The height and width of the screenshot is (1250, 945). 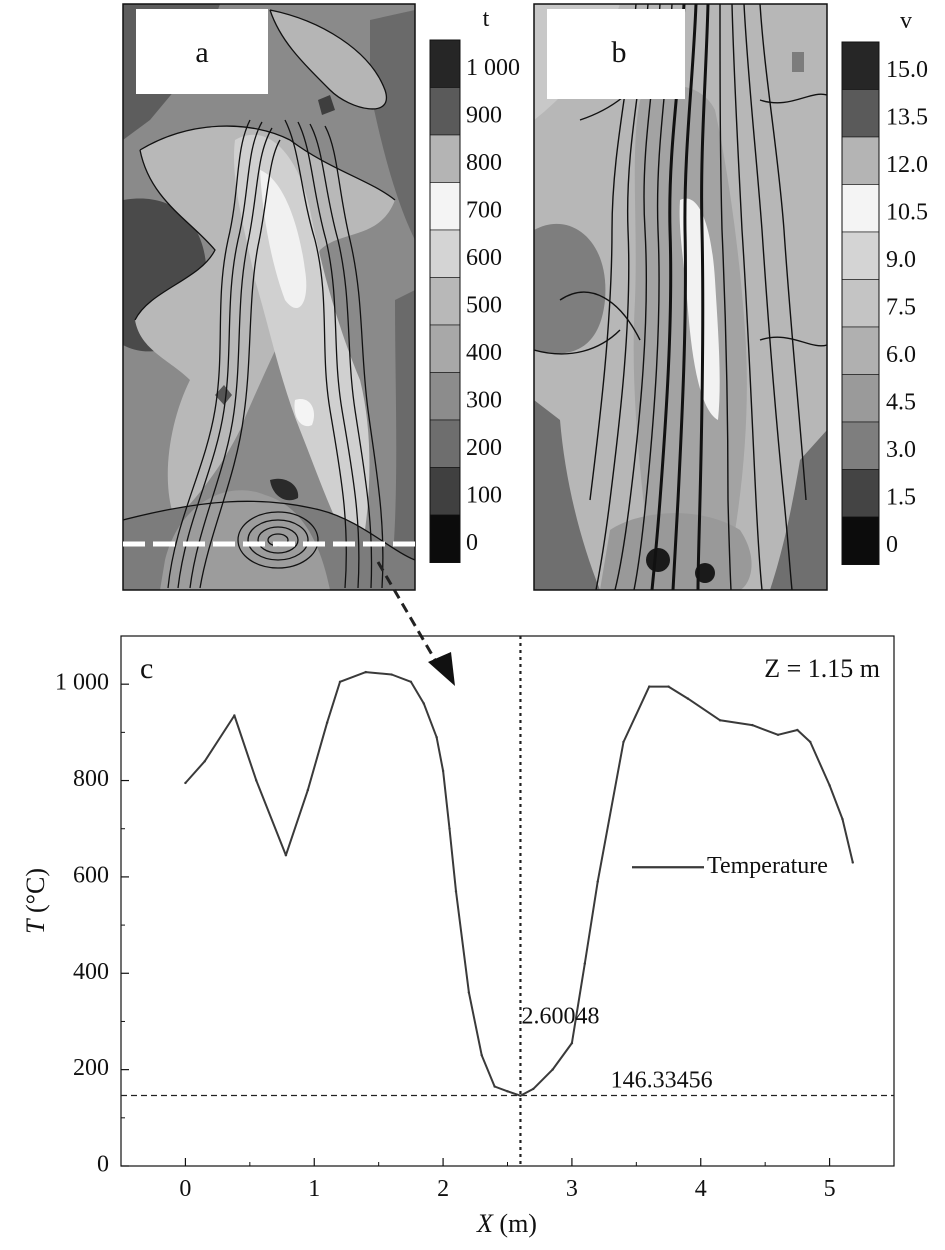 What do you see at coordinates (892, 545) in the screenshot?
I see `colorbar-b-level-label: 0` at bounding box center [892, 545].